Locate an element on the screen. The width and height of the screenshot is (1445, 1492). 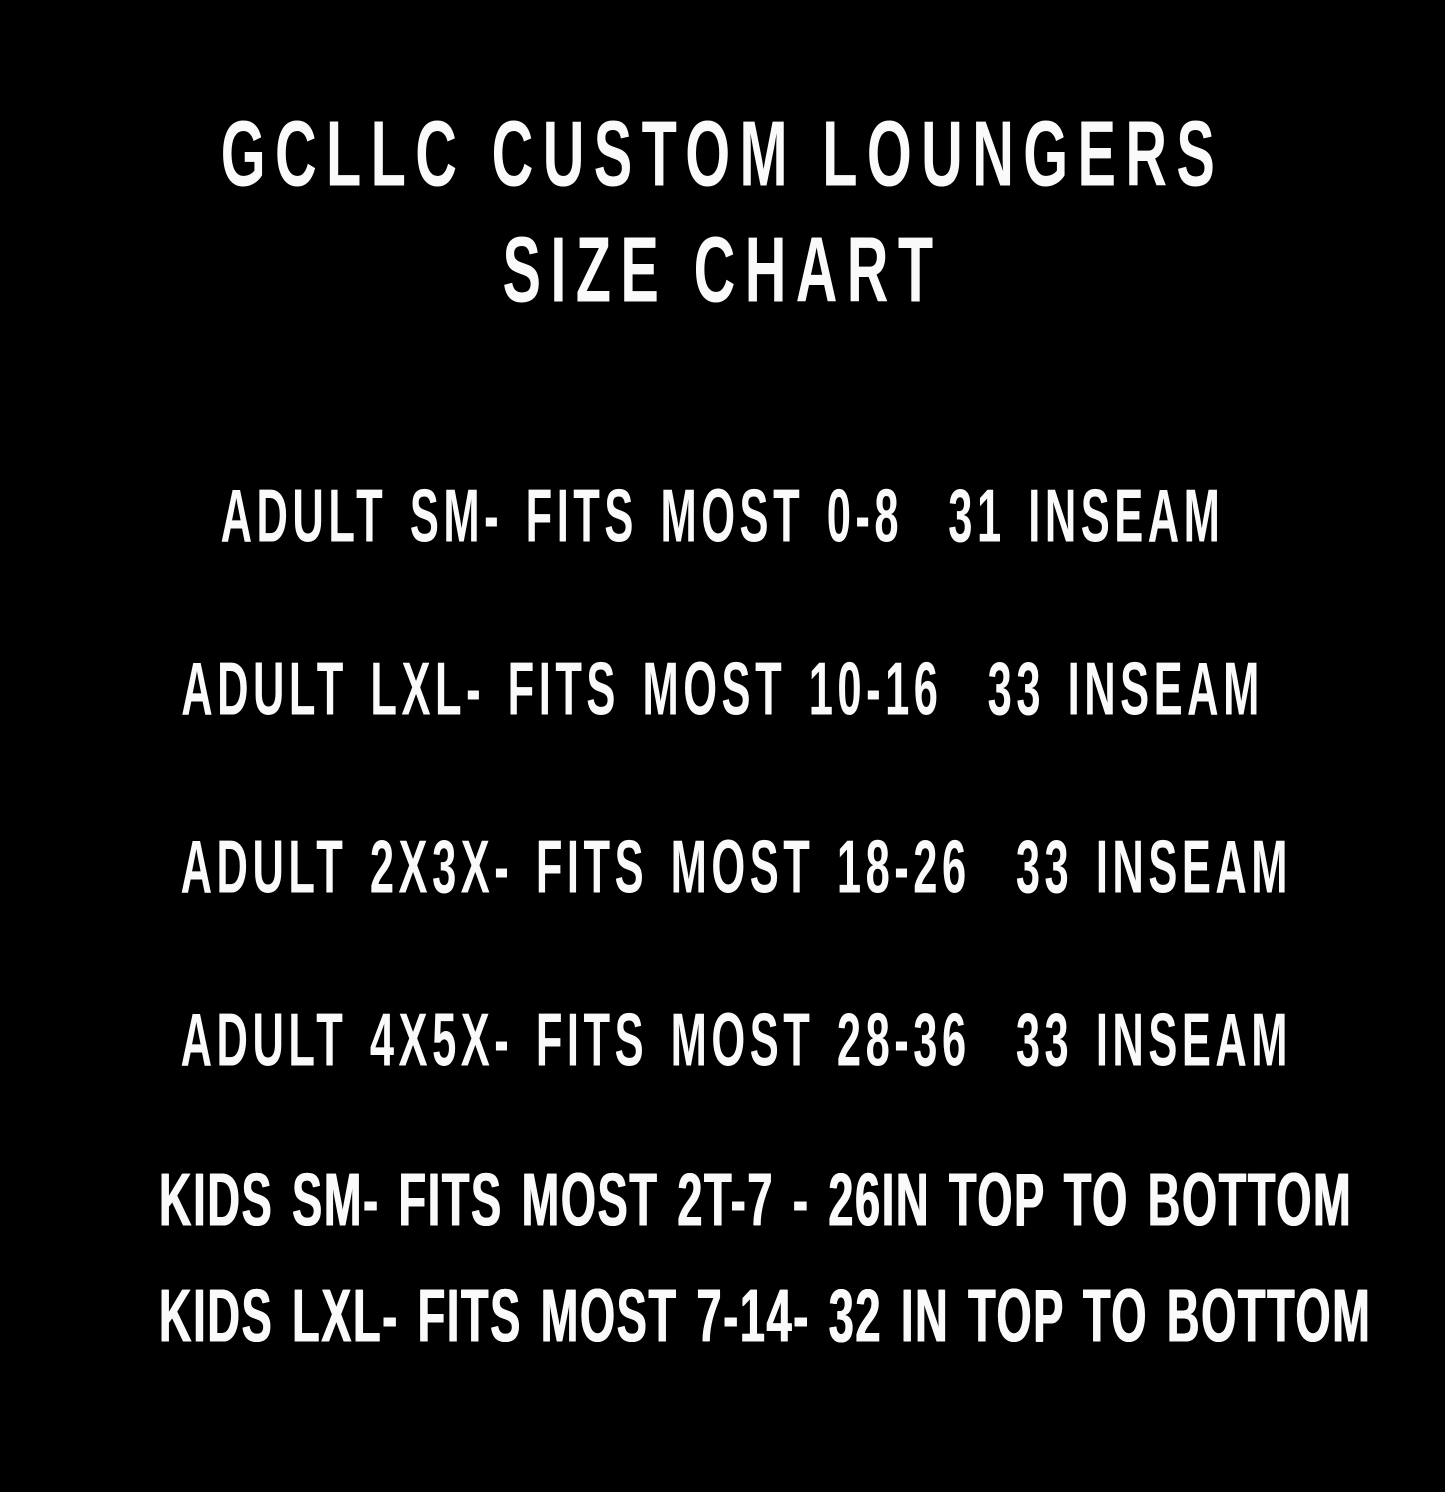
poster-title-brand: GCLLC CUSTOM LOUNGERS is located at coordinates (722, 153).